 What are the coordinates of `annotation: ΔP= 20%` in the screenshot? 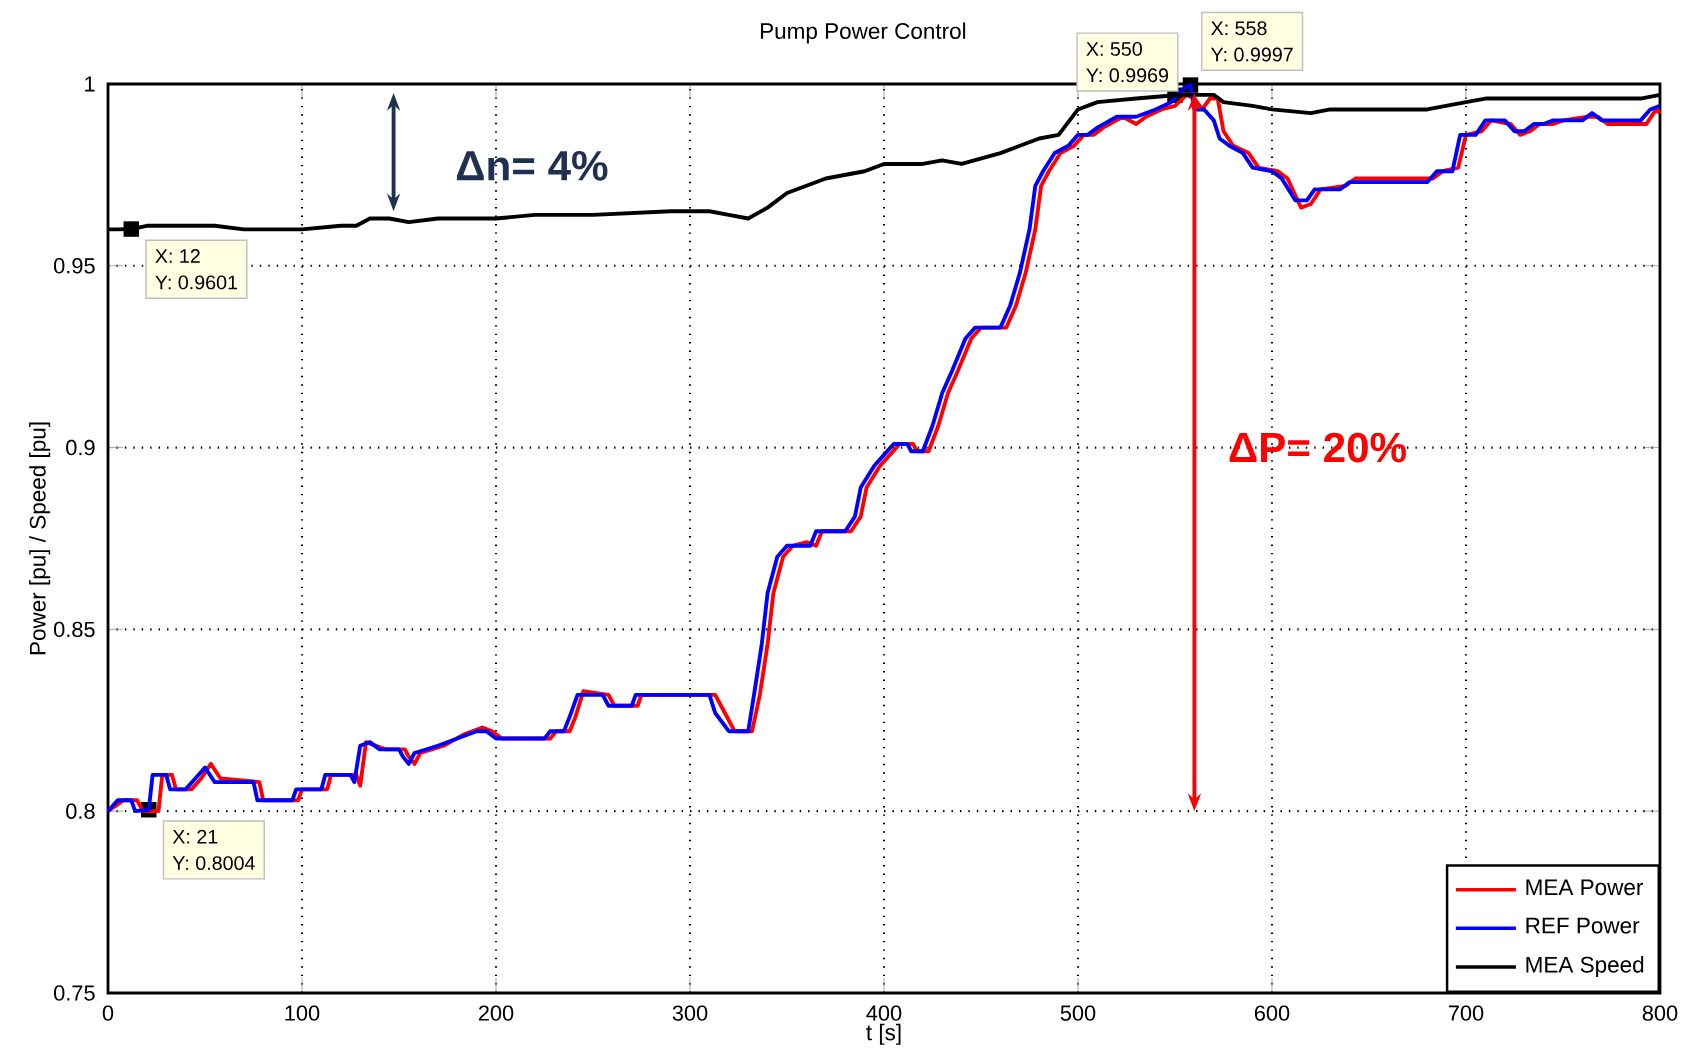 It's located at (1317, 447).